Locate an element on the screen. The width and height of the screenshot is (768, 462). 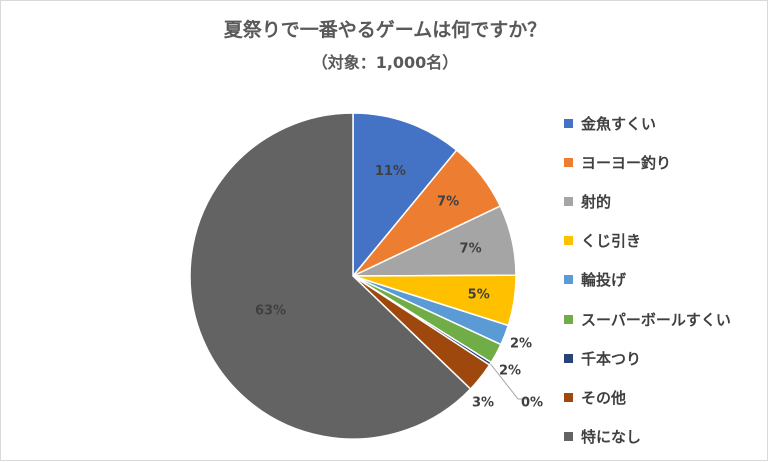
chart-subtitle: （対象：1,000名） is located at coordinates (385, 62).